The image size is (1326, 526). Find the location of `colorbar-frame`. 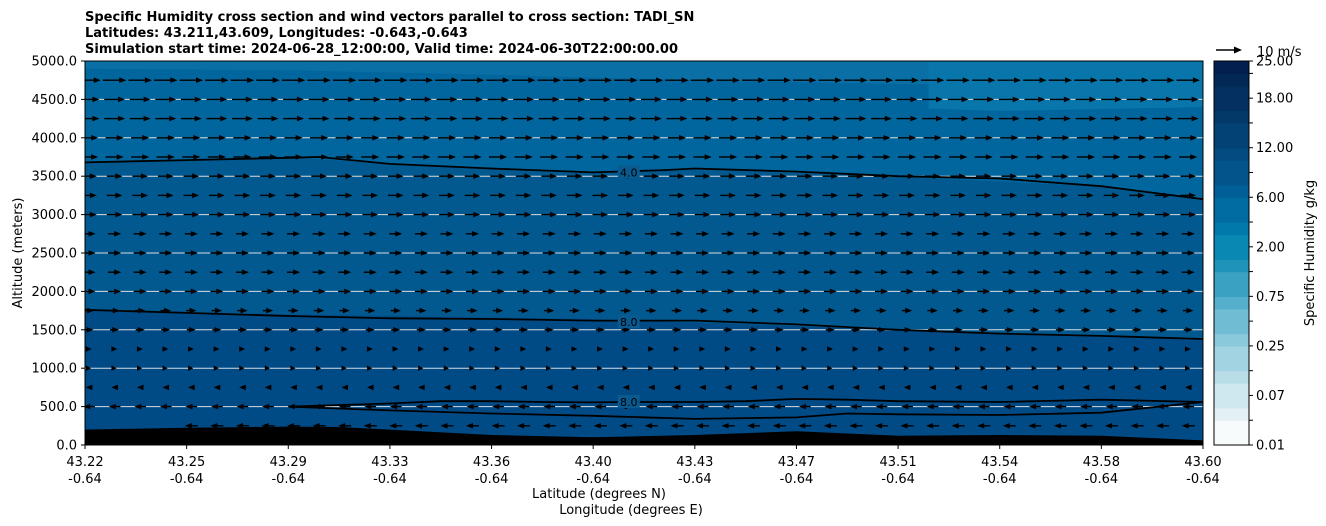

colorbar-frame is located at coordinates (1231, 253).